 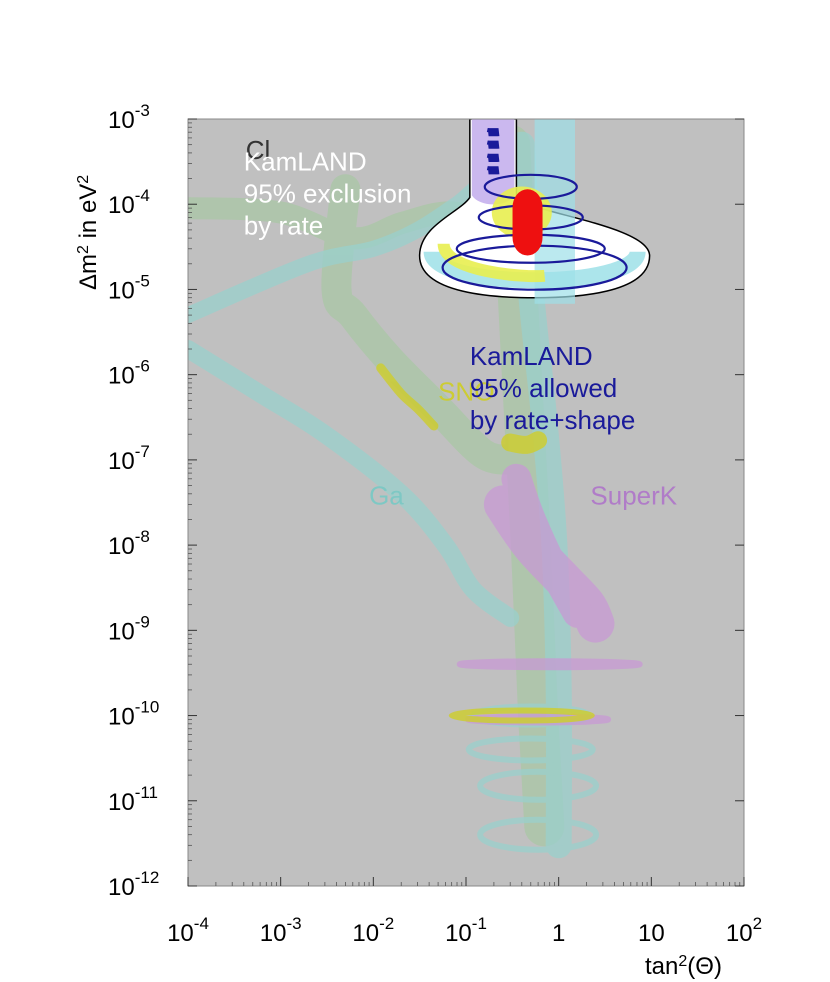 I want to click on y-tick-label-sup-6: -6, so click(x=142, y=366).